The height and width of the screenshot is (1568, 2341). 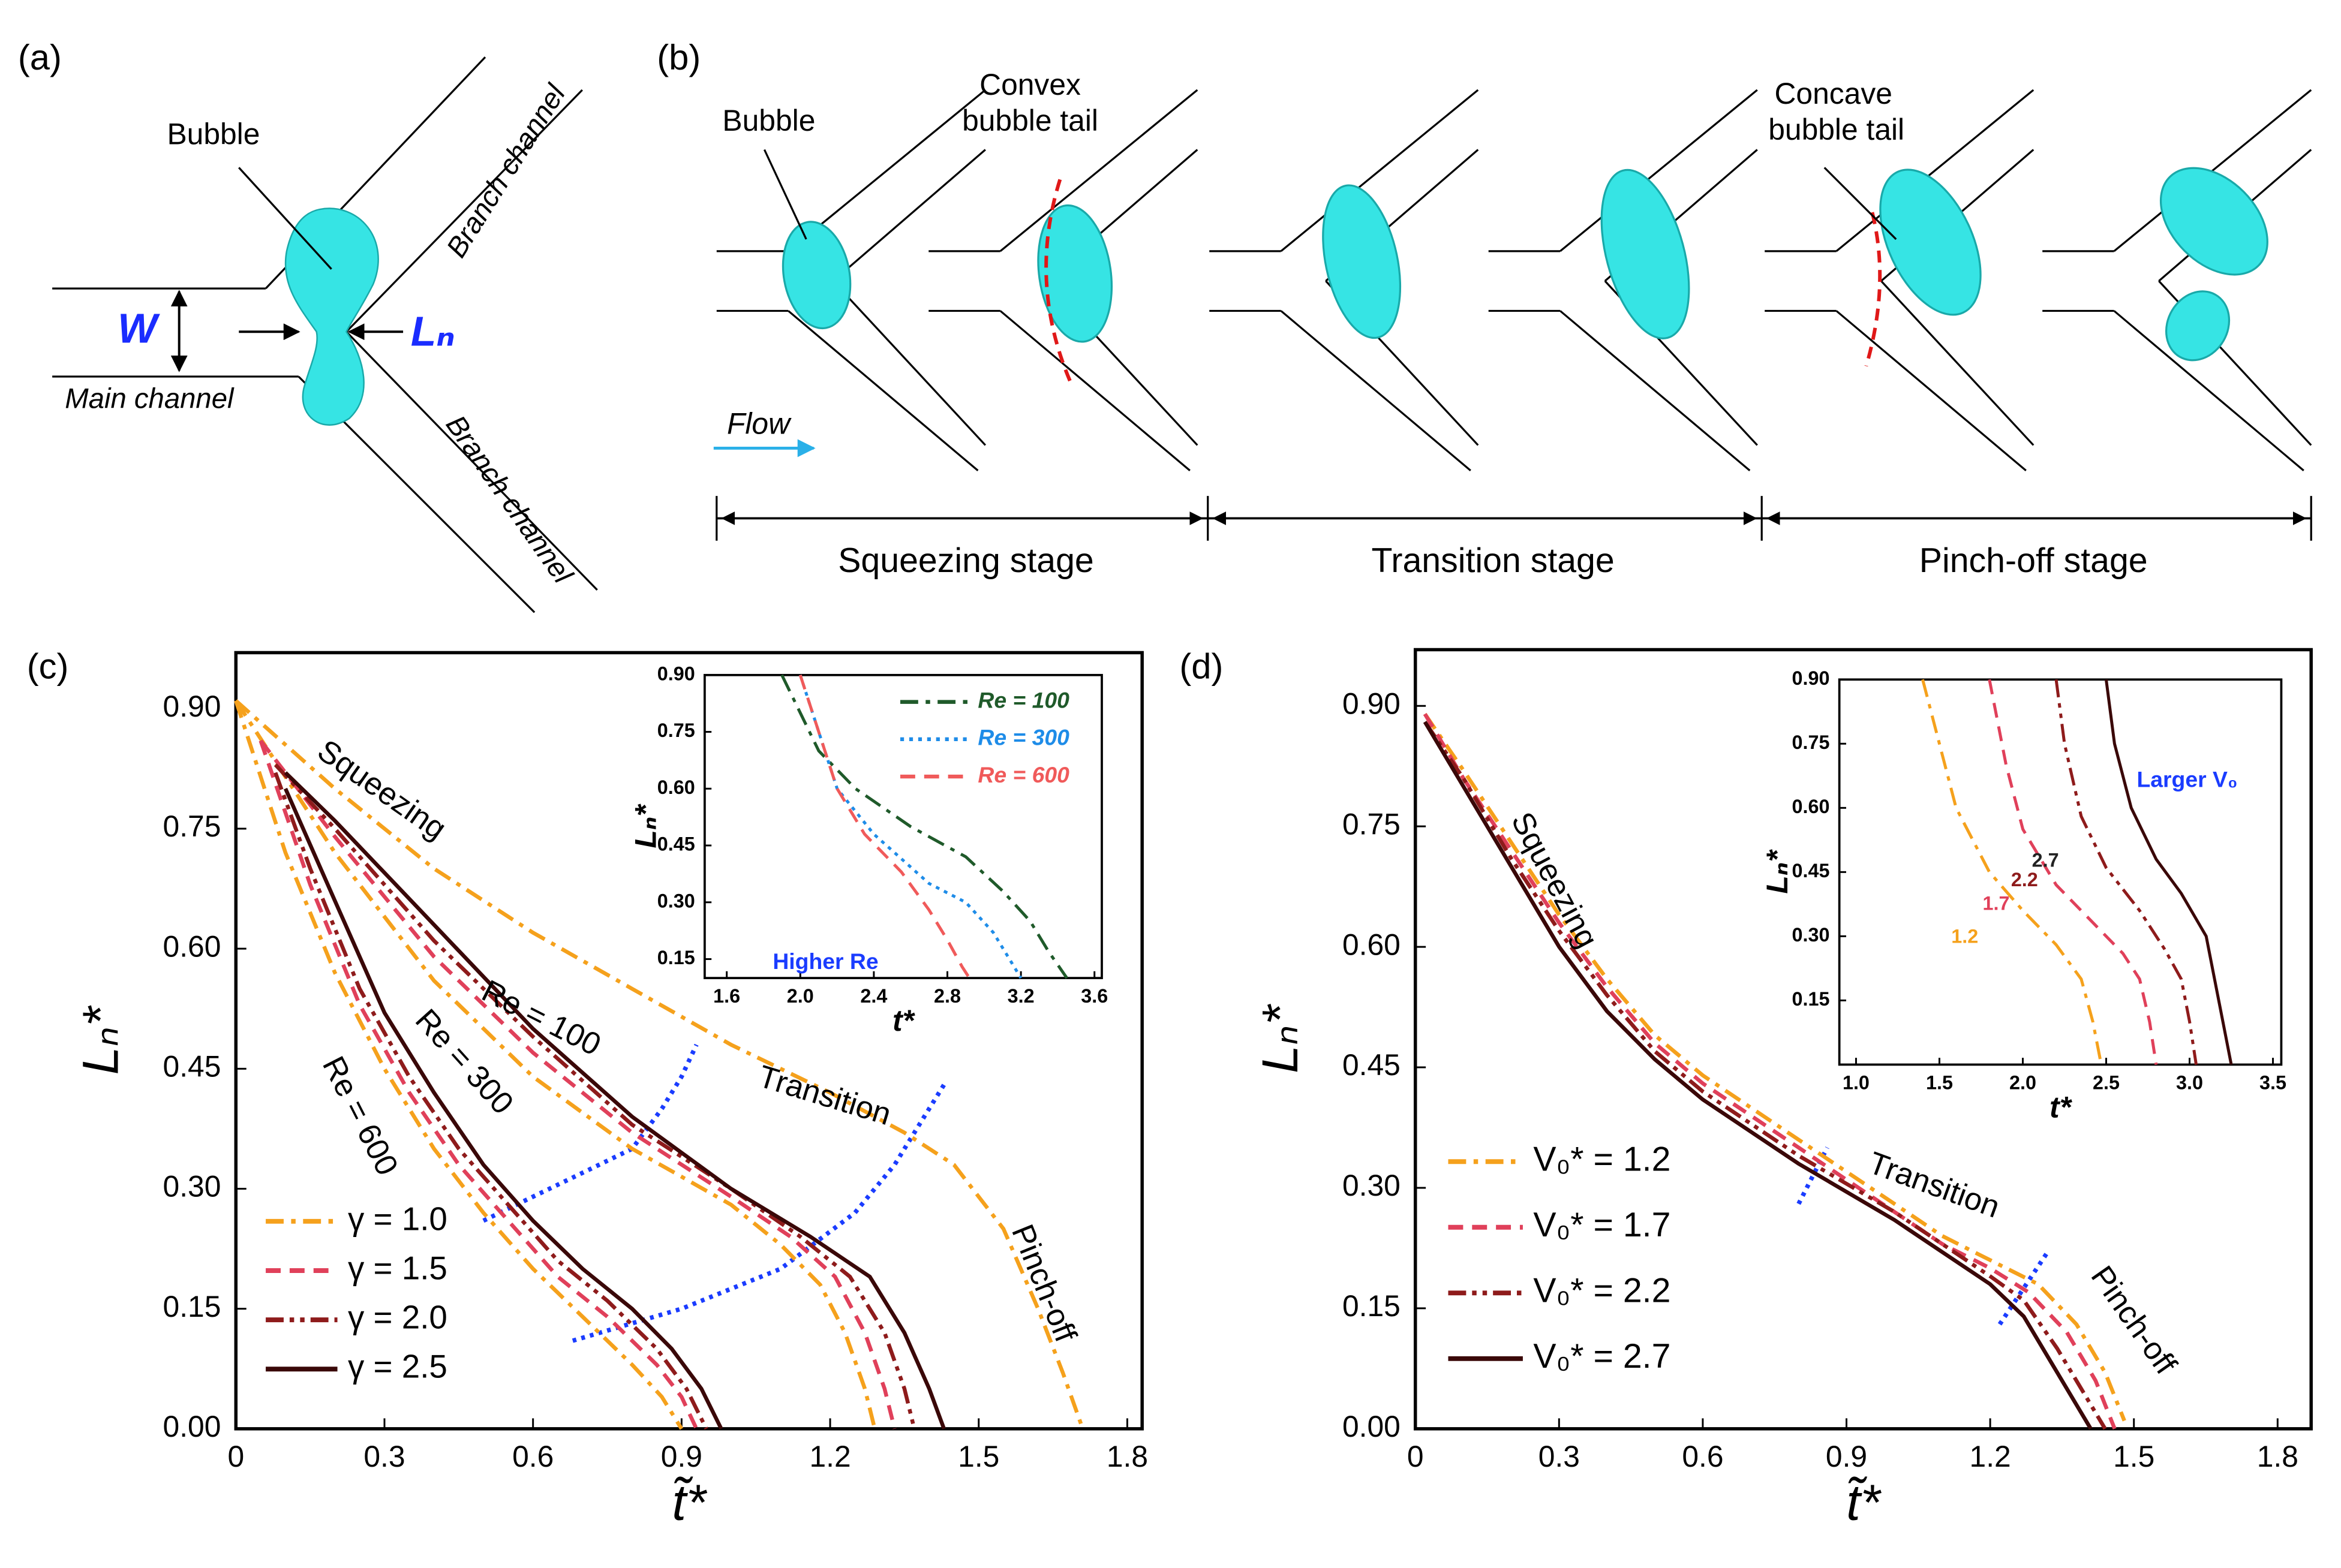 I want to click on x-axis-label: t*, so click(x=904, y=1020).